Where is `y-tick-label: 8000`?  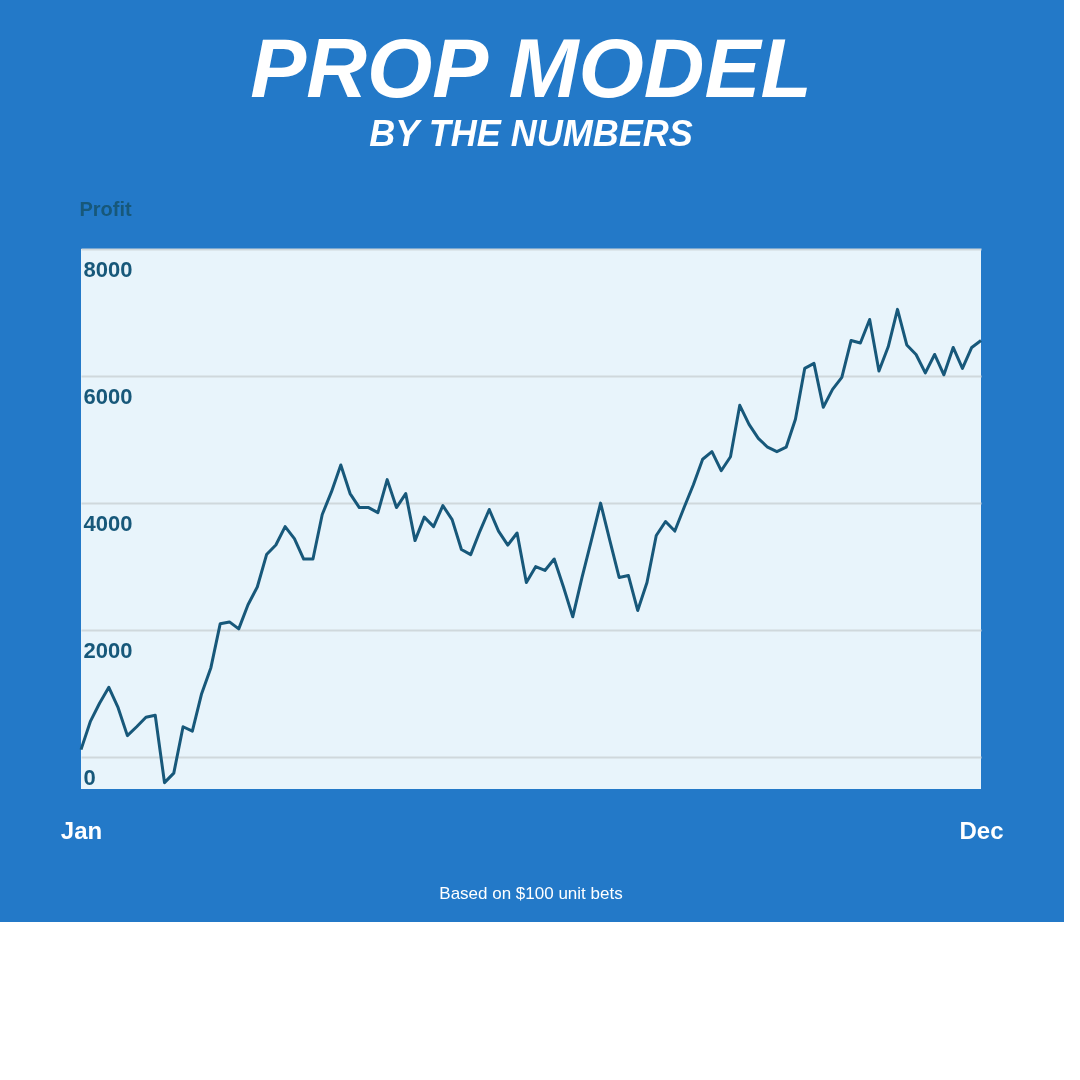
y-tick-label: 8000 is located at coordinates (108, 269).